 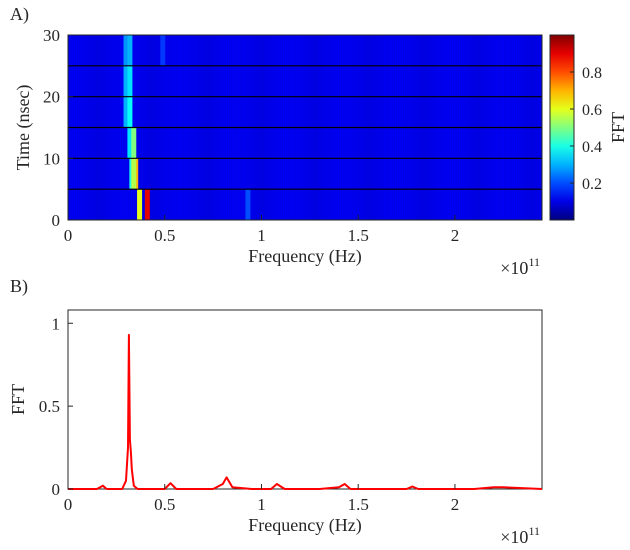 What do you see at coordinates (592, 110) in the screenshot?
I see `colorbar-tick-label: 0.6` at bounding box center [592, 110].